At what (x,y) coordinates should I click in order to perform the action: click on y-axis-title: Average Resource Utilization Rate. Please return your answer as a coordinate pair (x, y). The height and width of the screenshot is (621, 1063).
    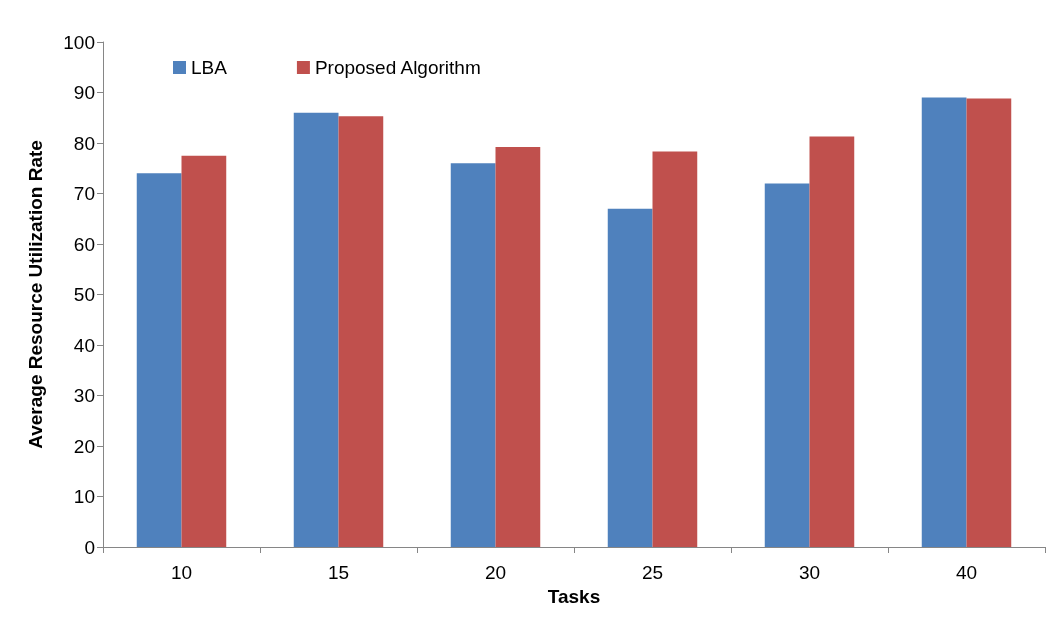
    Looking at the image, I should click on (35, 294).